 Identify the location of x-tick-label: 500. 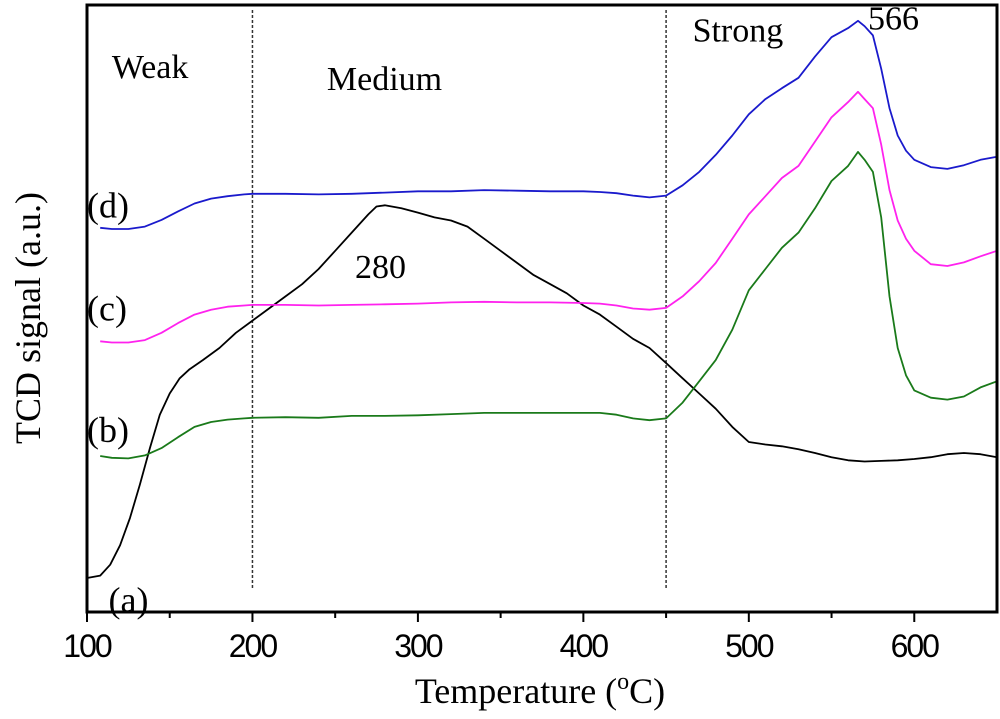
(749, 646).